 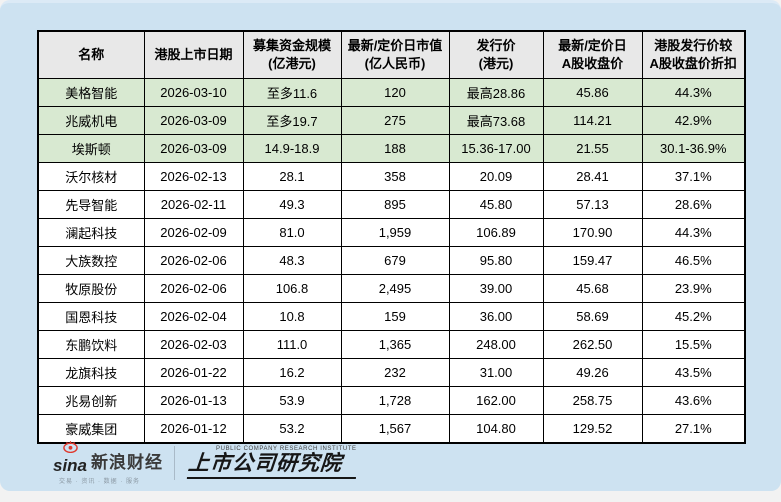 What do you see at coordinates (395, 120) in the screenshot?
I see `cell-market_cap: 275` at bounding box center [395, 120].